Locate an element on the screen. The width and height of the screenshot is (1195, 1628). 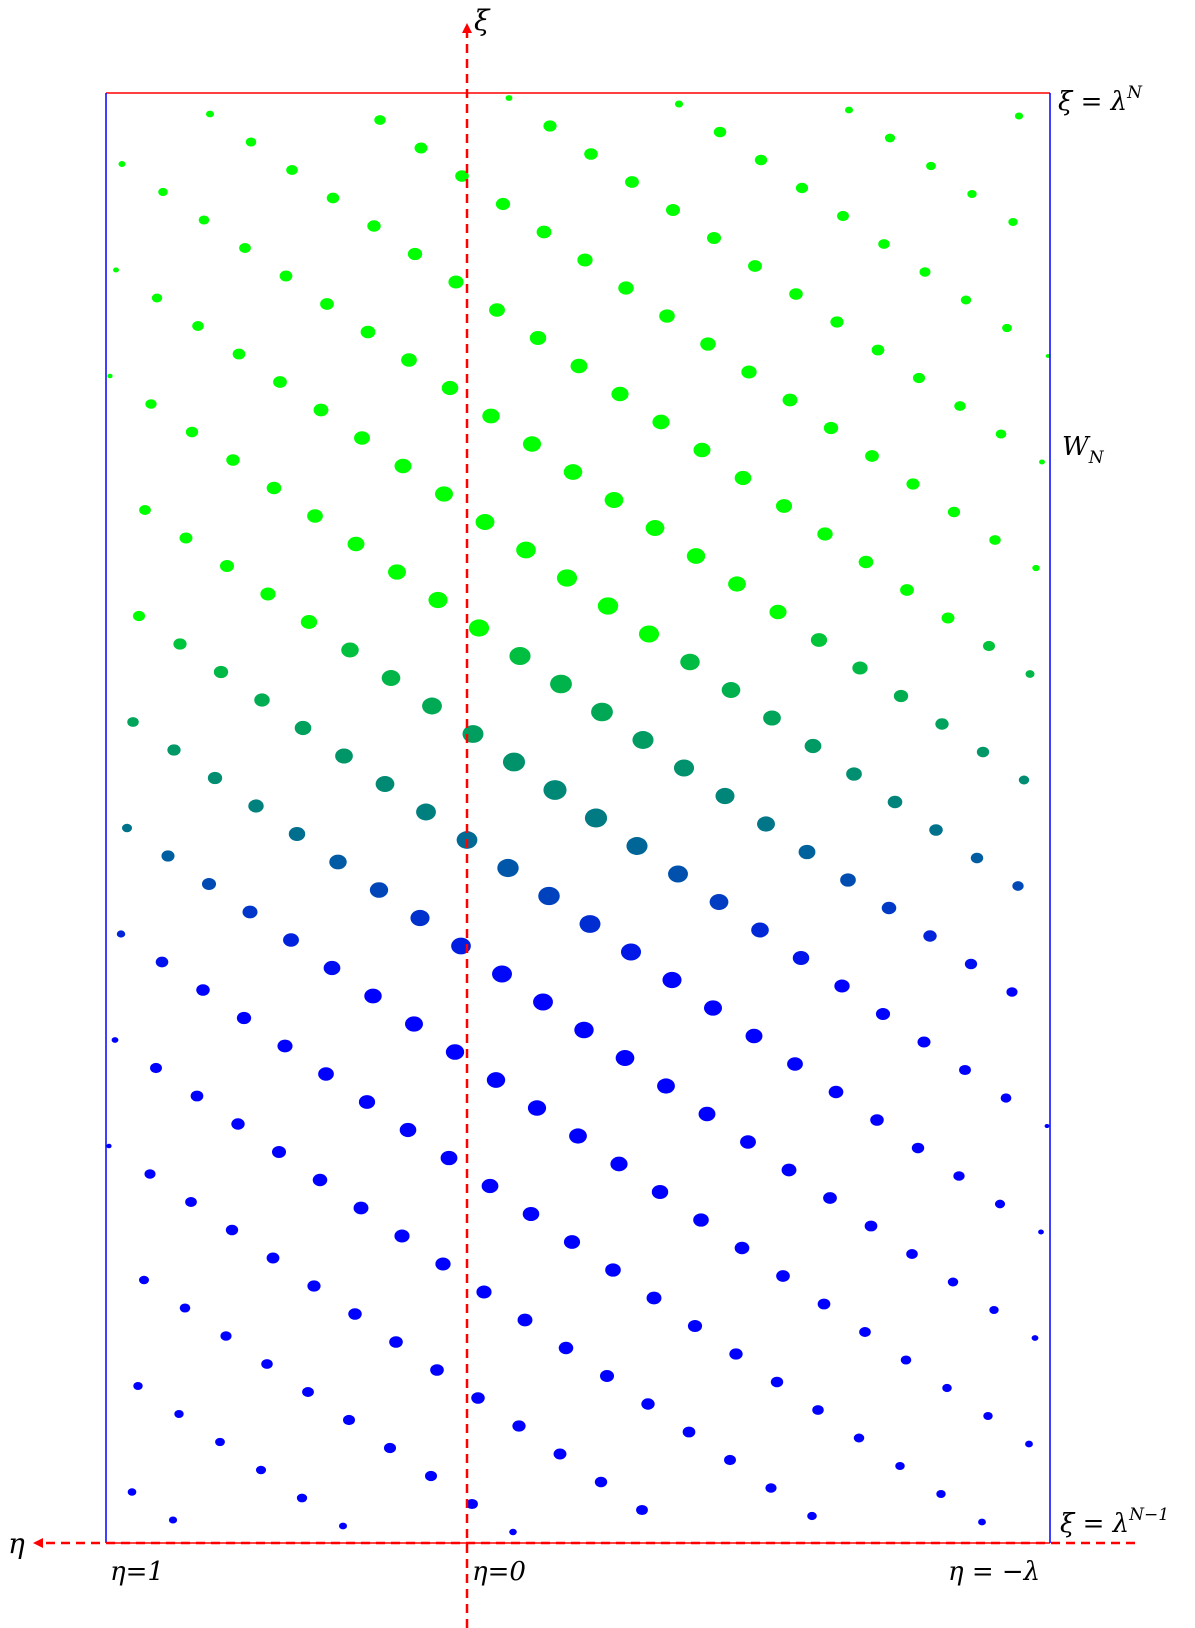
eta-neg-lambda-label: η = −λ is located at coordinates (994, 1572).